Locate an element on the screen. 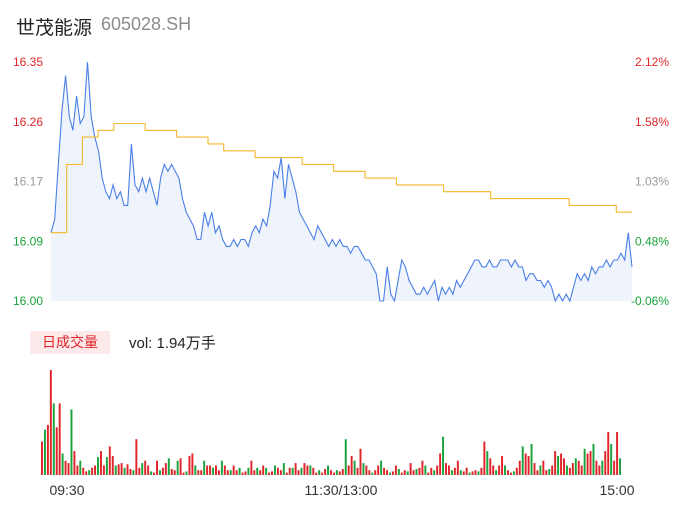 This screenshot has width=686, height=524. volume-tab-button: 日成交量 is located at coordinates (70, 342).